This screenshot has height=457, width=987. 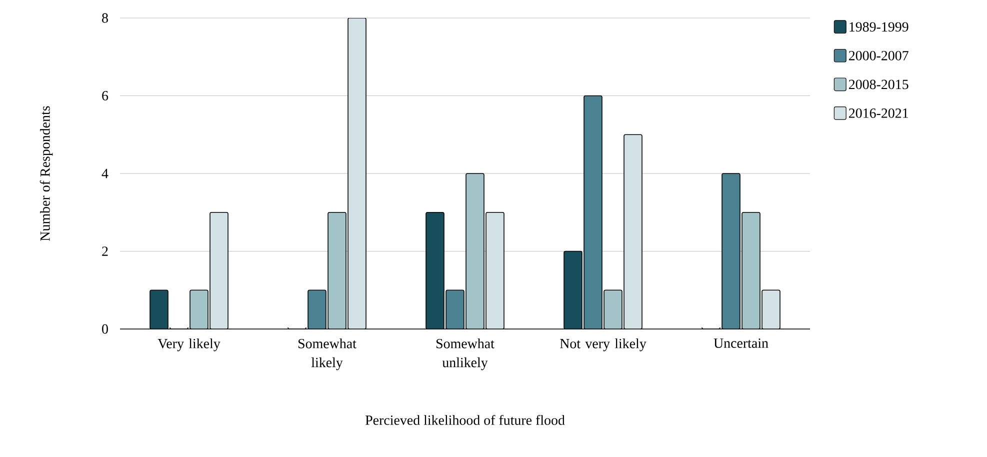 What do you see at coordinates (105, 251) in the screenshot?
I see `y-tick-label: 2` at bounding box center [105, 251].